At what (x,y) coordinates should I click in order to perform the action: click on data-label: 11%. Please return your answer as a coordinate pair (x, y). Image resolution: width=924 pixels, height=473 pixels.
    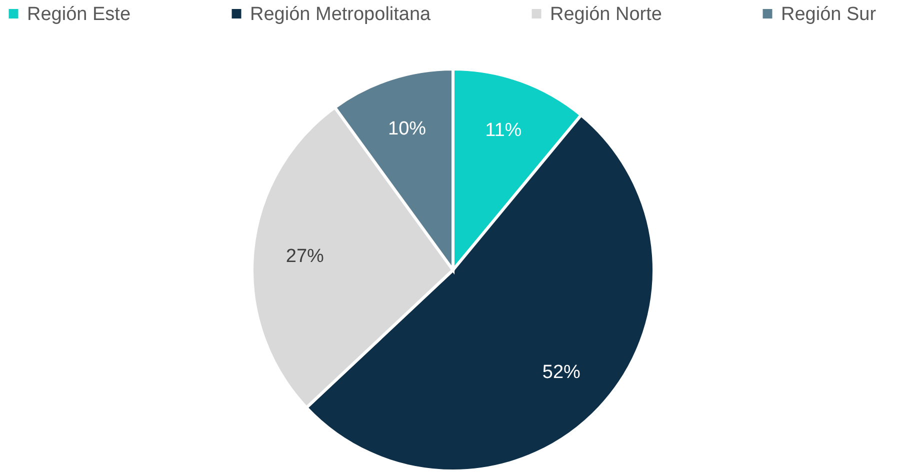
    Looking at the image, I should click on (503, 131).